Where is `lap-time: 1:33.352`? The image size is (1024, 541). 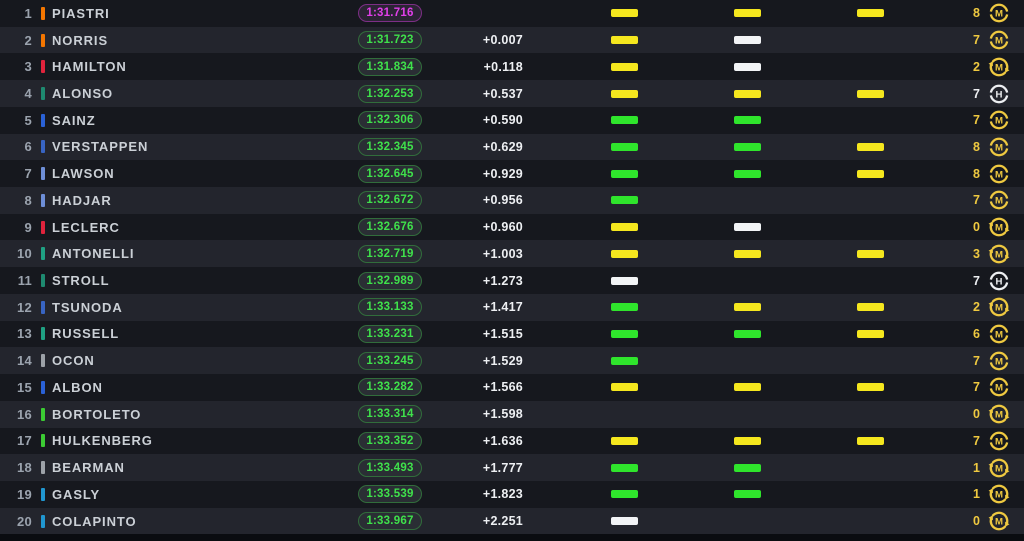 lap-time: 1:33.352 is located at coordinates (390, 440).